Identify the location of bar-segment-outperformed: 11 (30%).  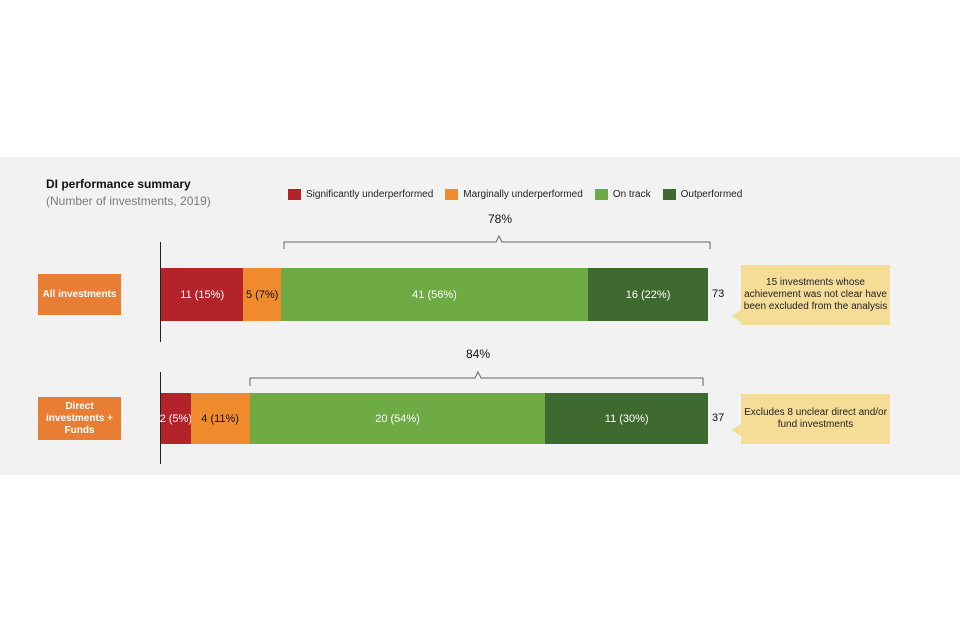
(626, 418).